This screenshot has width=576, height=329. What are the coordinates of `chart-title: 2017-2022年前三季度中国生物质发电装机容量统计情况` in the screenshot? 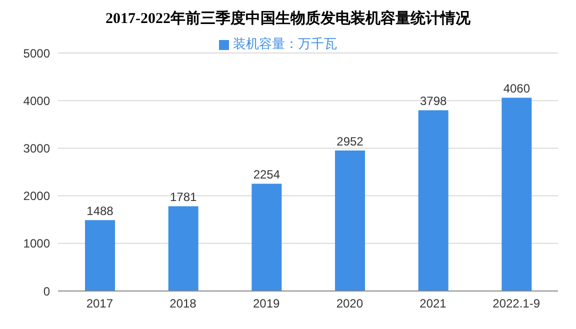 It's located at (288, 19).